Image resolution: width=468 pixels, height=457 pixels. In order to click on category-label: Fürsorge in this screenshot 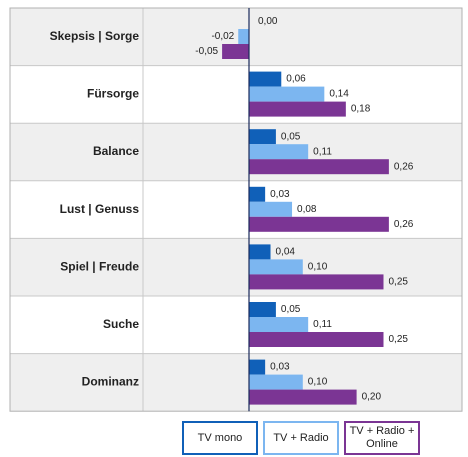, I will do `click(113, 94)`.